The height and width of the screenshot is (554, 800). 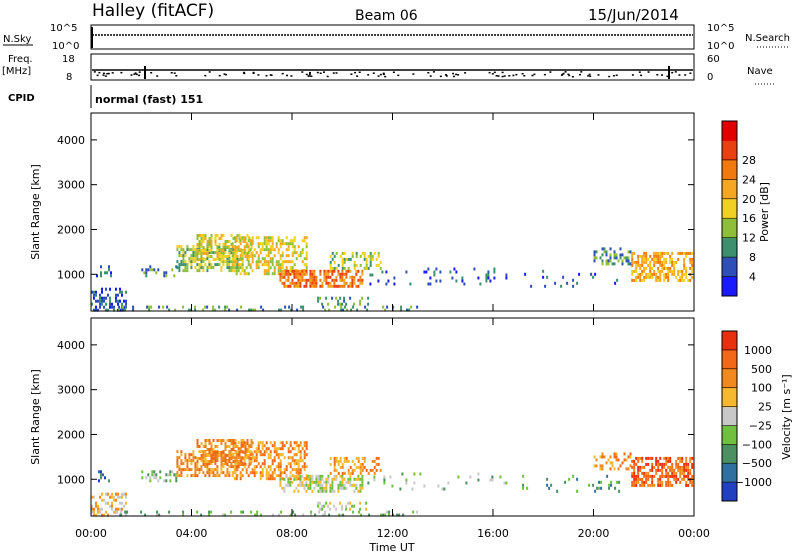 I want to click on colorbar-swatch, so click(x=729, y=267).